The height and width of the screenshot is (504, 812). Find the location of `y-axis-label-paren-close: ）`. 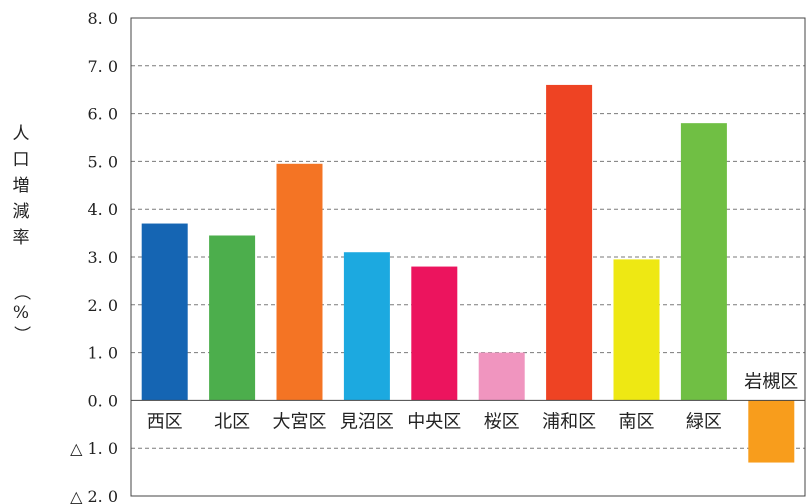

y-axis-label-paren-close: ） is located at coordinates (21, 334).